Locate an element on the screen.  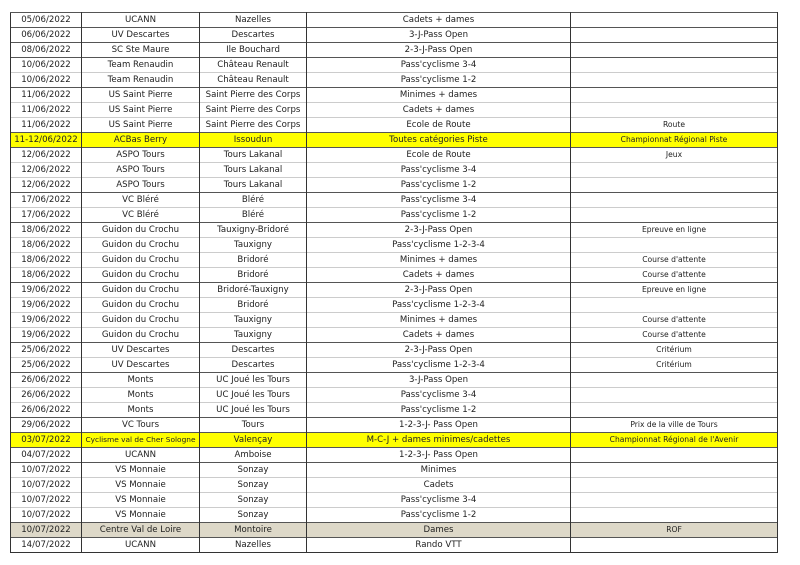
observation-cell: Critérium is located at coordinates (674, 350).